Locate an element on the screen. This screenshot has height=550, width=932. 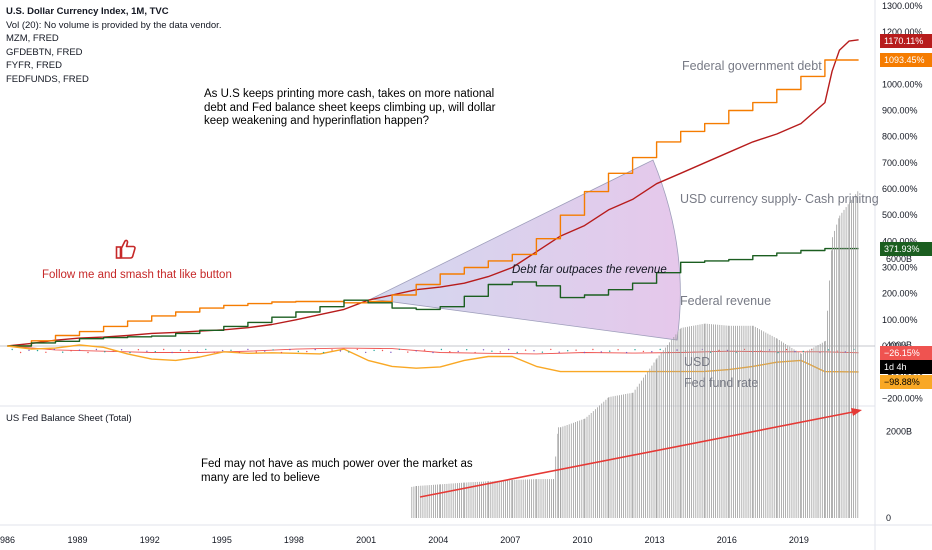
price-tag-ffr: −98.88% is located at coordinates (906, 382).